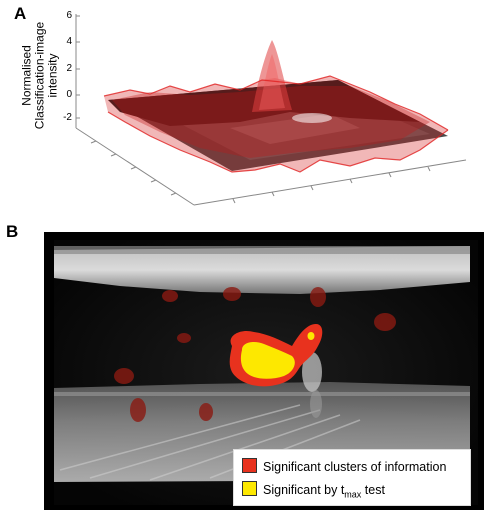 The image size is (499, 515). I want to click on surface-peak, so click(272, 76).